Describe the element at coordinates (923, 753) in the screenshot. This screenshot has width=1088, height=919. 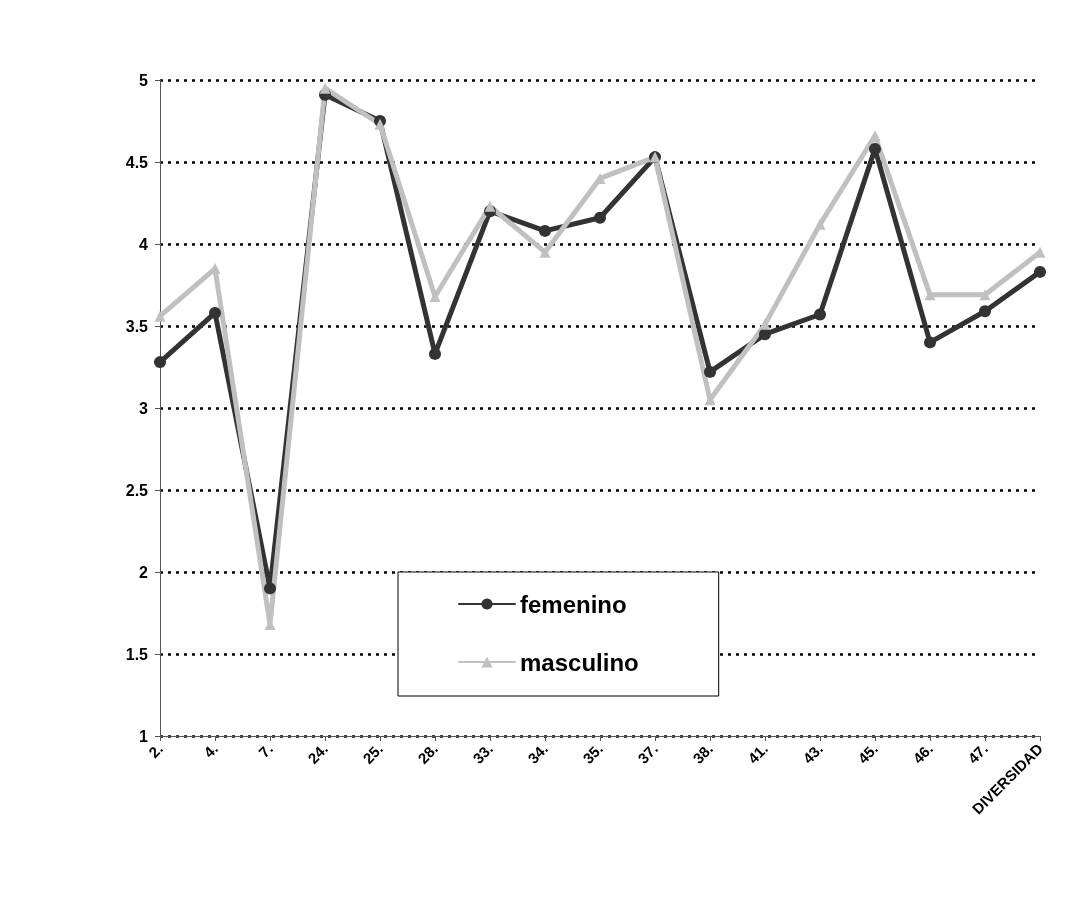
I see `x-tick-label: 46.` at that location.